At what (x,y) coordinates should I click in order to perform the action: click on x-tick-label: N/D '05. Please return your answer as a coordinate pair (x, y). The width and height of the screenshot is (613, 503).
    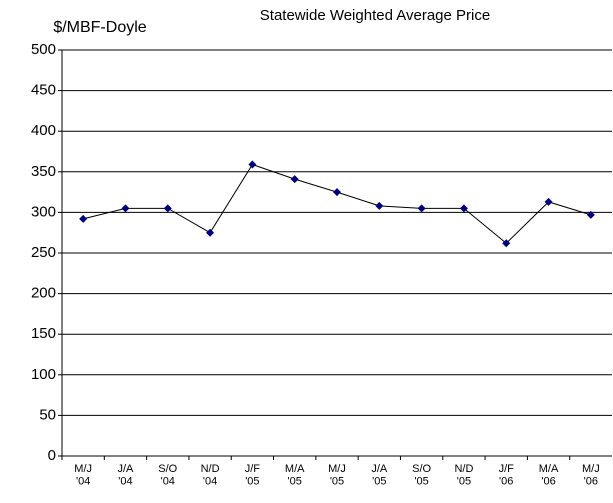
    Looking at the image, I should click on (463, 475).